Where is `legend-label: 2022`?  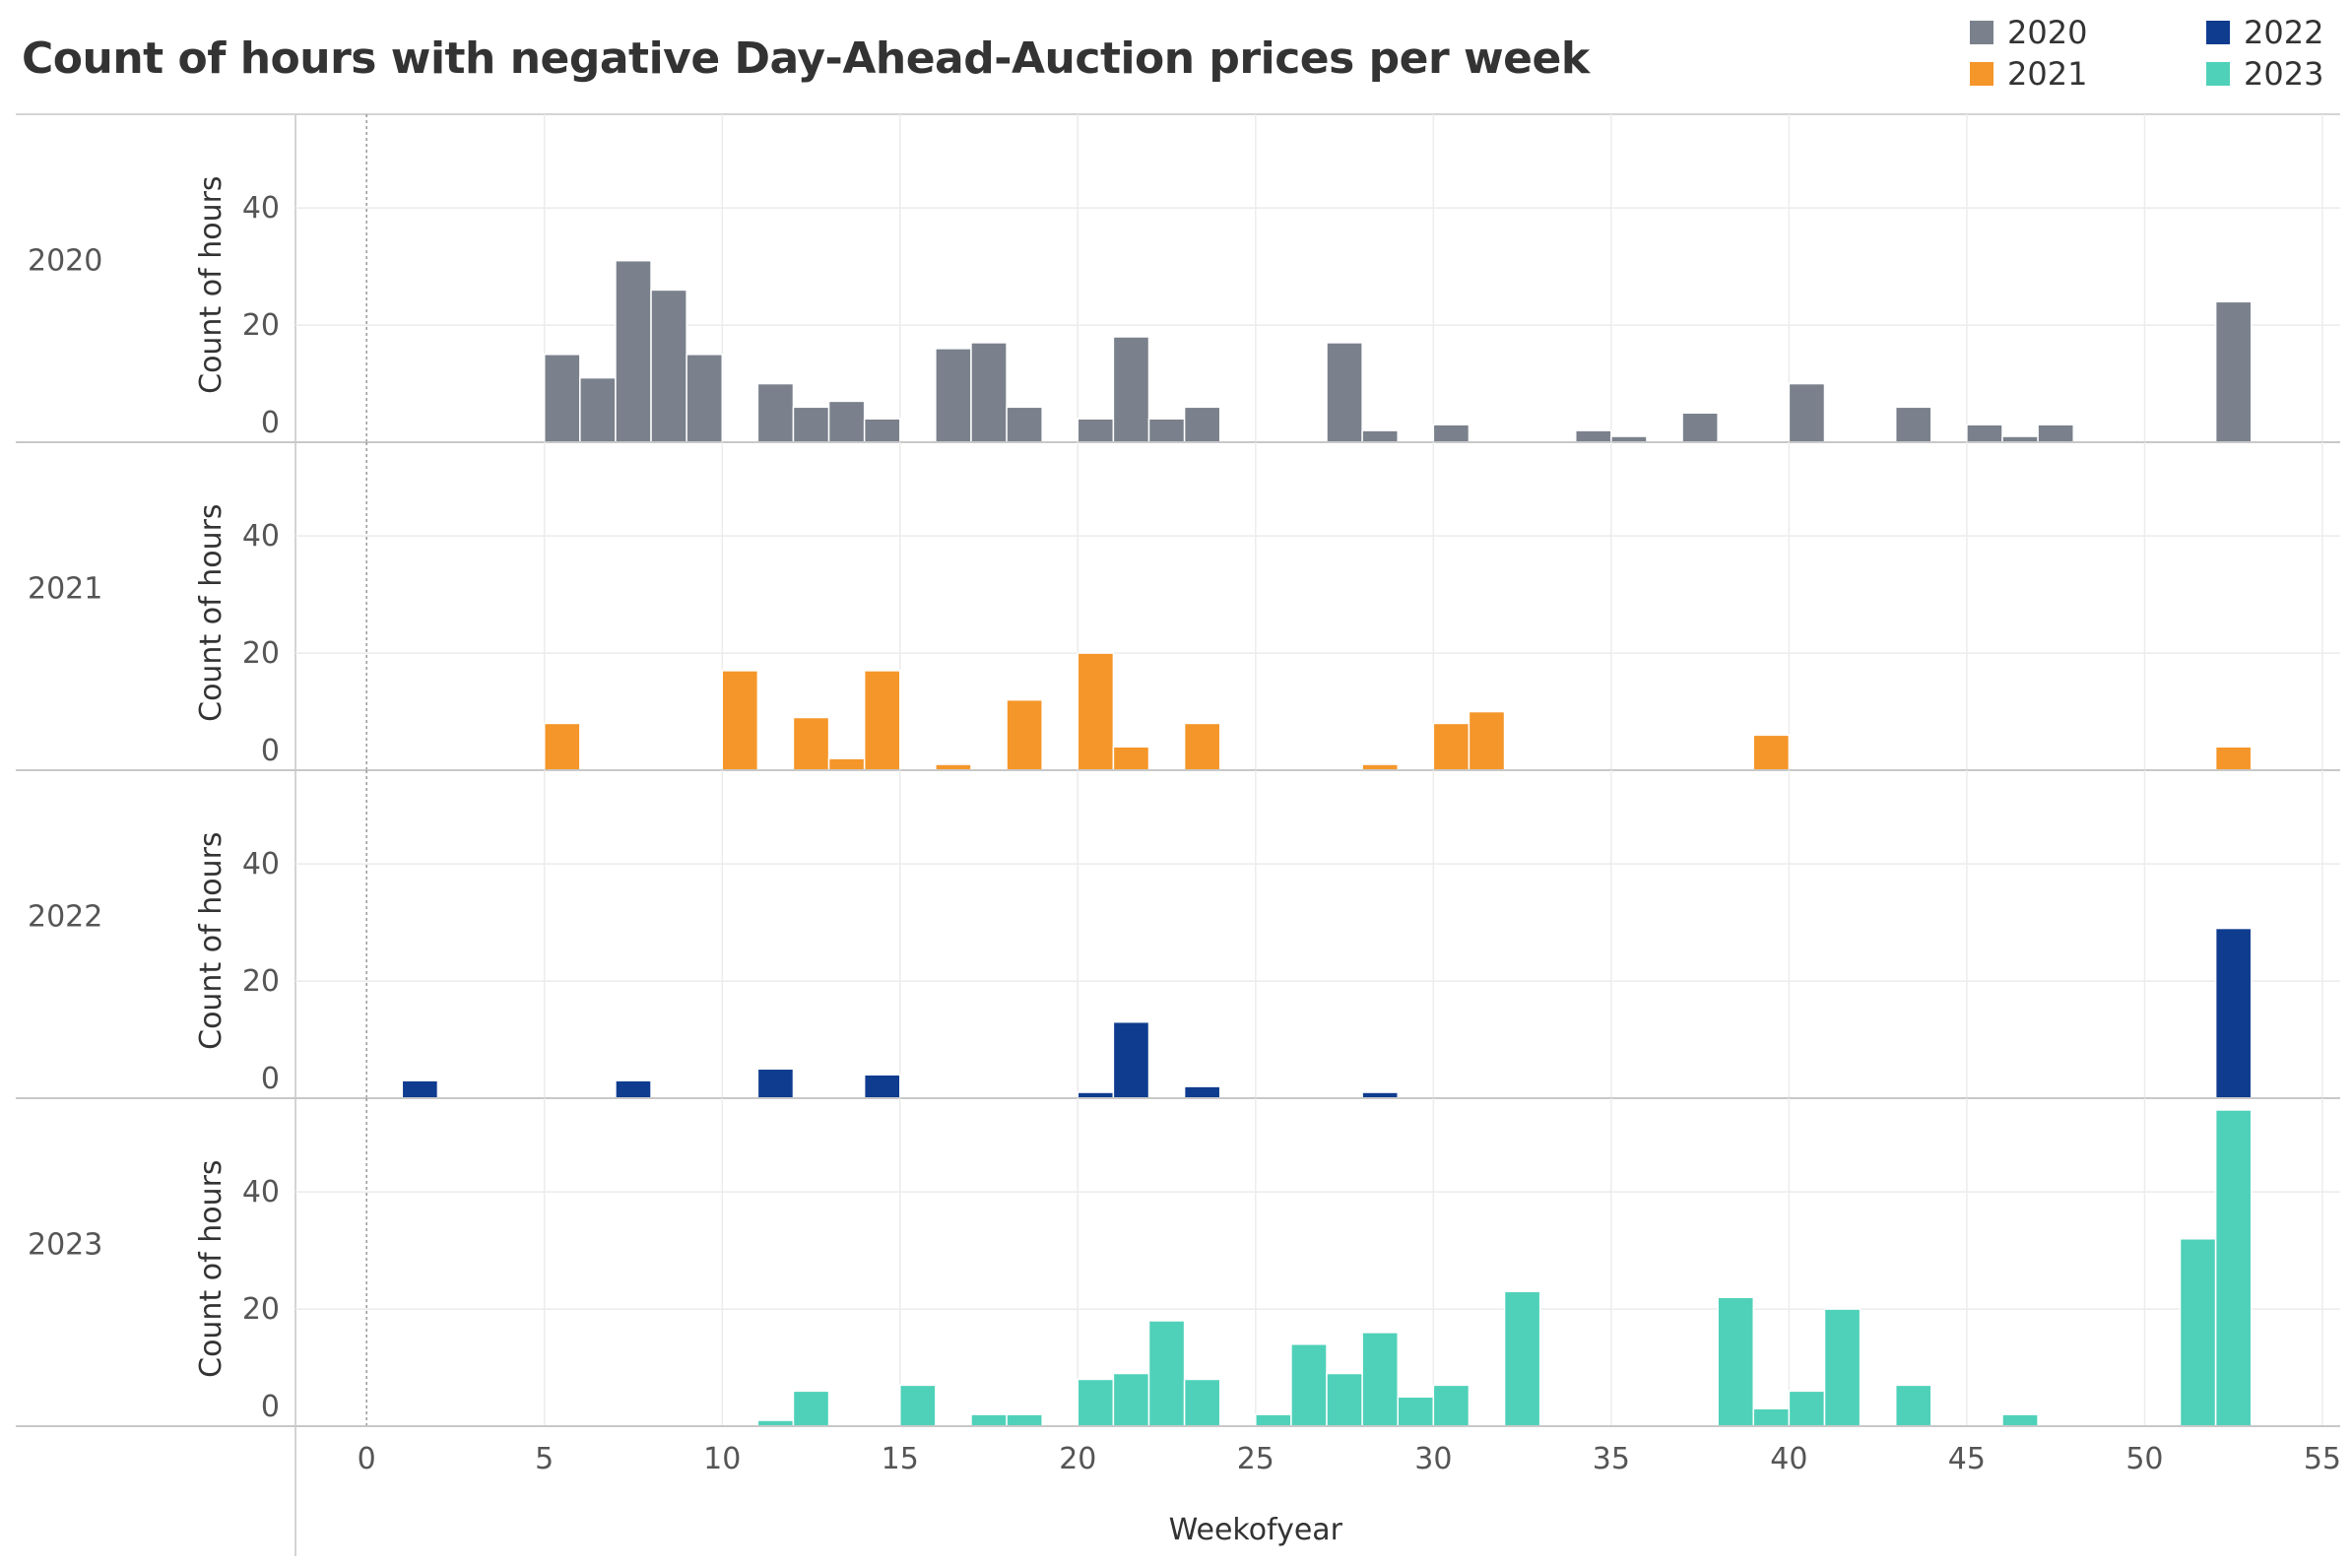 legend-label: 2022 is located at coordinates (2284, 32).